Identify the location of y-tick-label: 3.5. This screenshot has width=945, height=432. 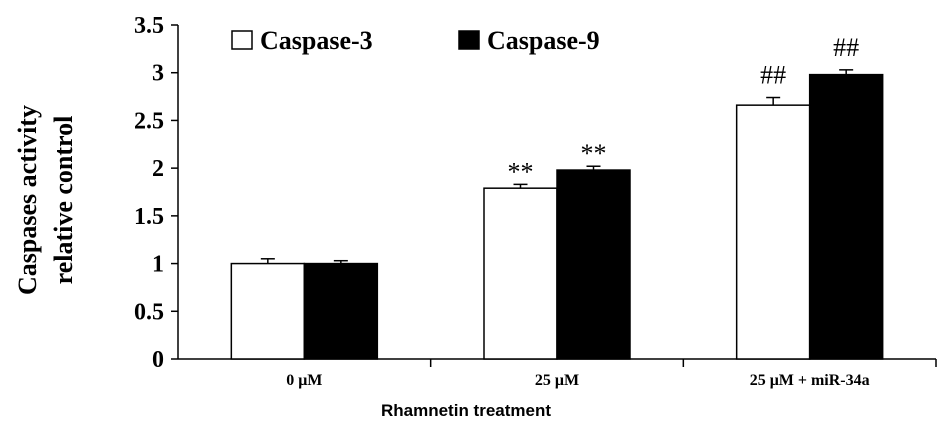
(149, 26).